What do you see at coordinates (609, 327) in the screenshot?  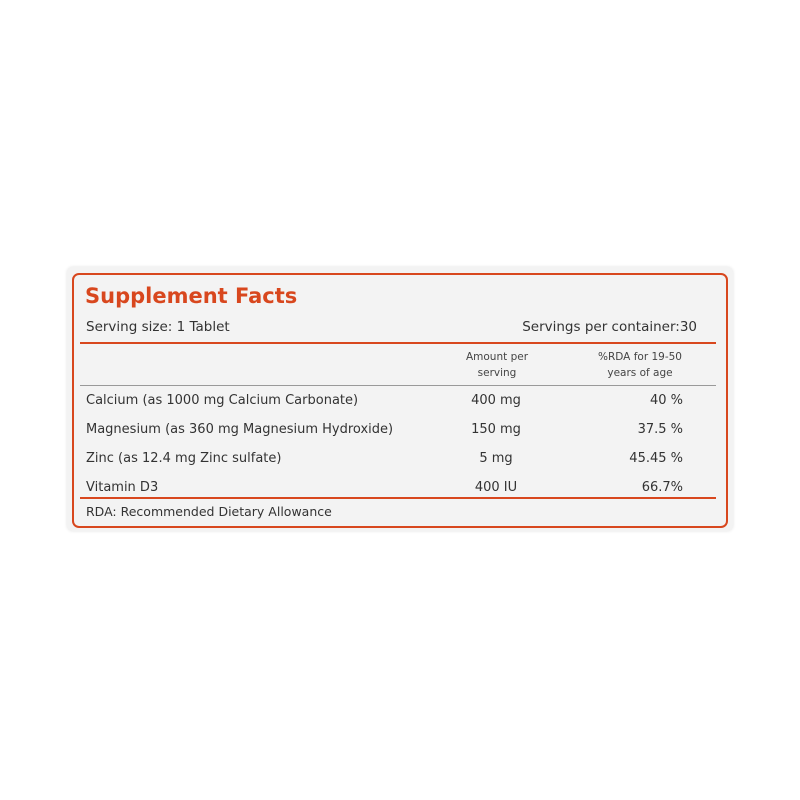 I see `servings-per-container: Servings per container:30` at bounding box center [609, 327].